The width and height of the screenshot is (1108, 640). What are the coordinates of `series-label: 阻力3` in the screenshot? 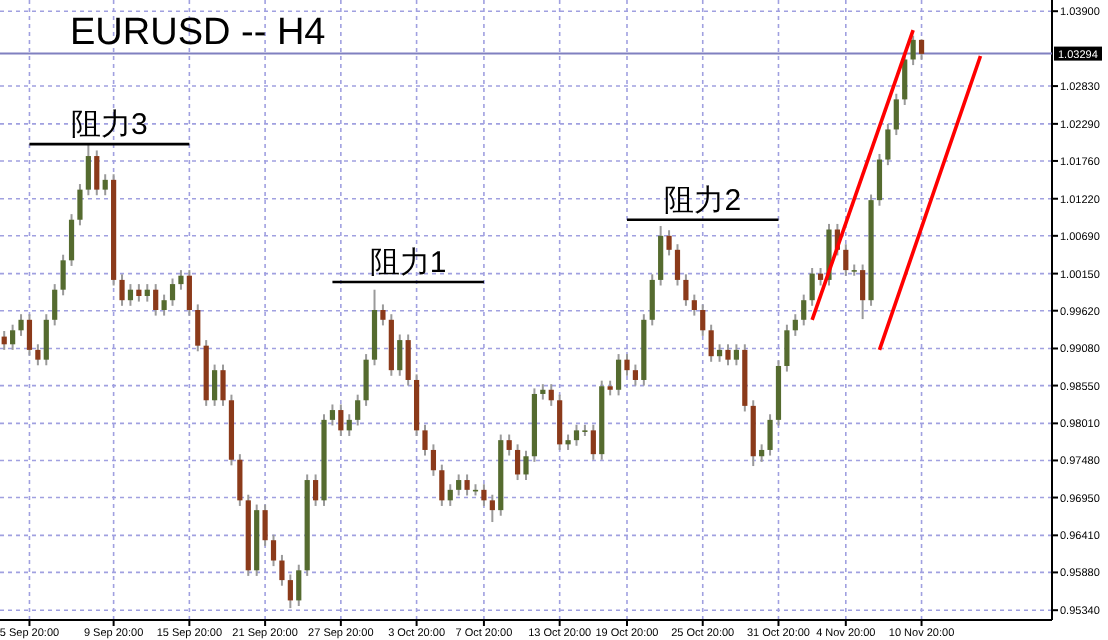 It's located at (109, 125).